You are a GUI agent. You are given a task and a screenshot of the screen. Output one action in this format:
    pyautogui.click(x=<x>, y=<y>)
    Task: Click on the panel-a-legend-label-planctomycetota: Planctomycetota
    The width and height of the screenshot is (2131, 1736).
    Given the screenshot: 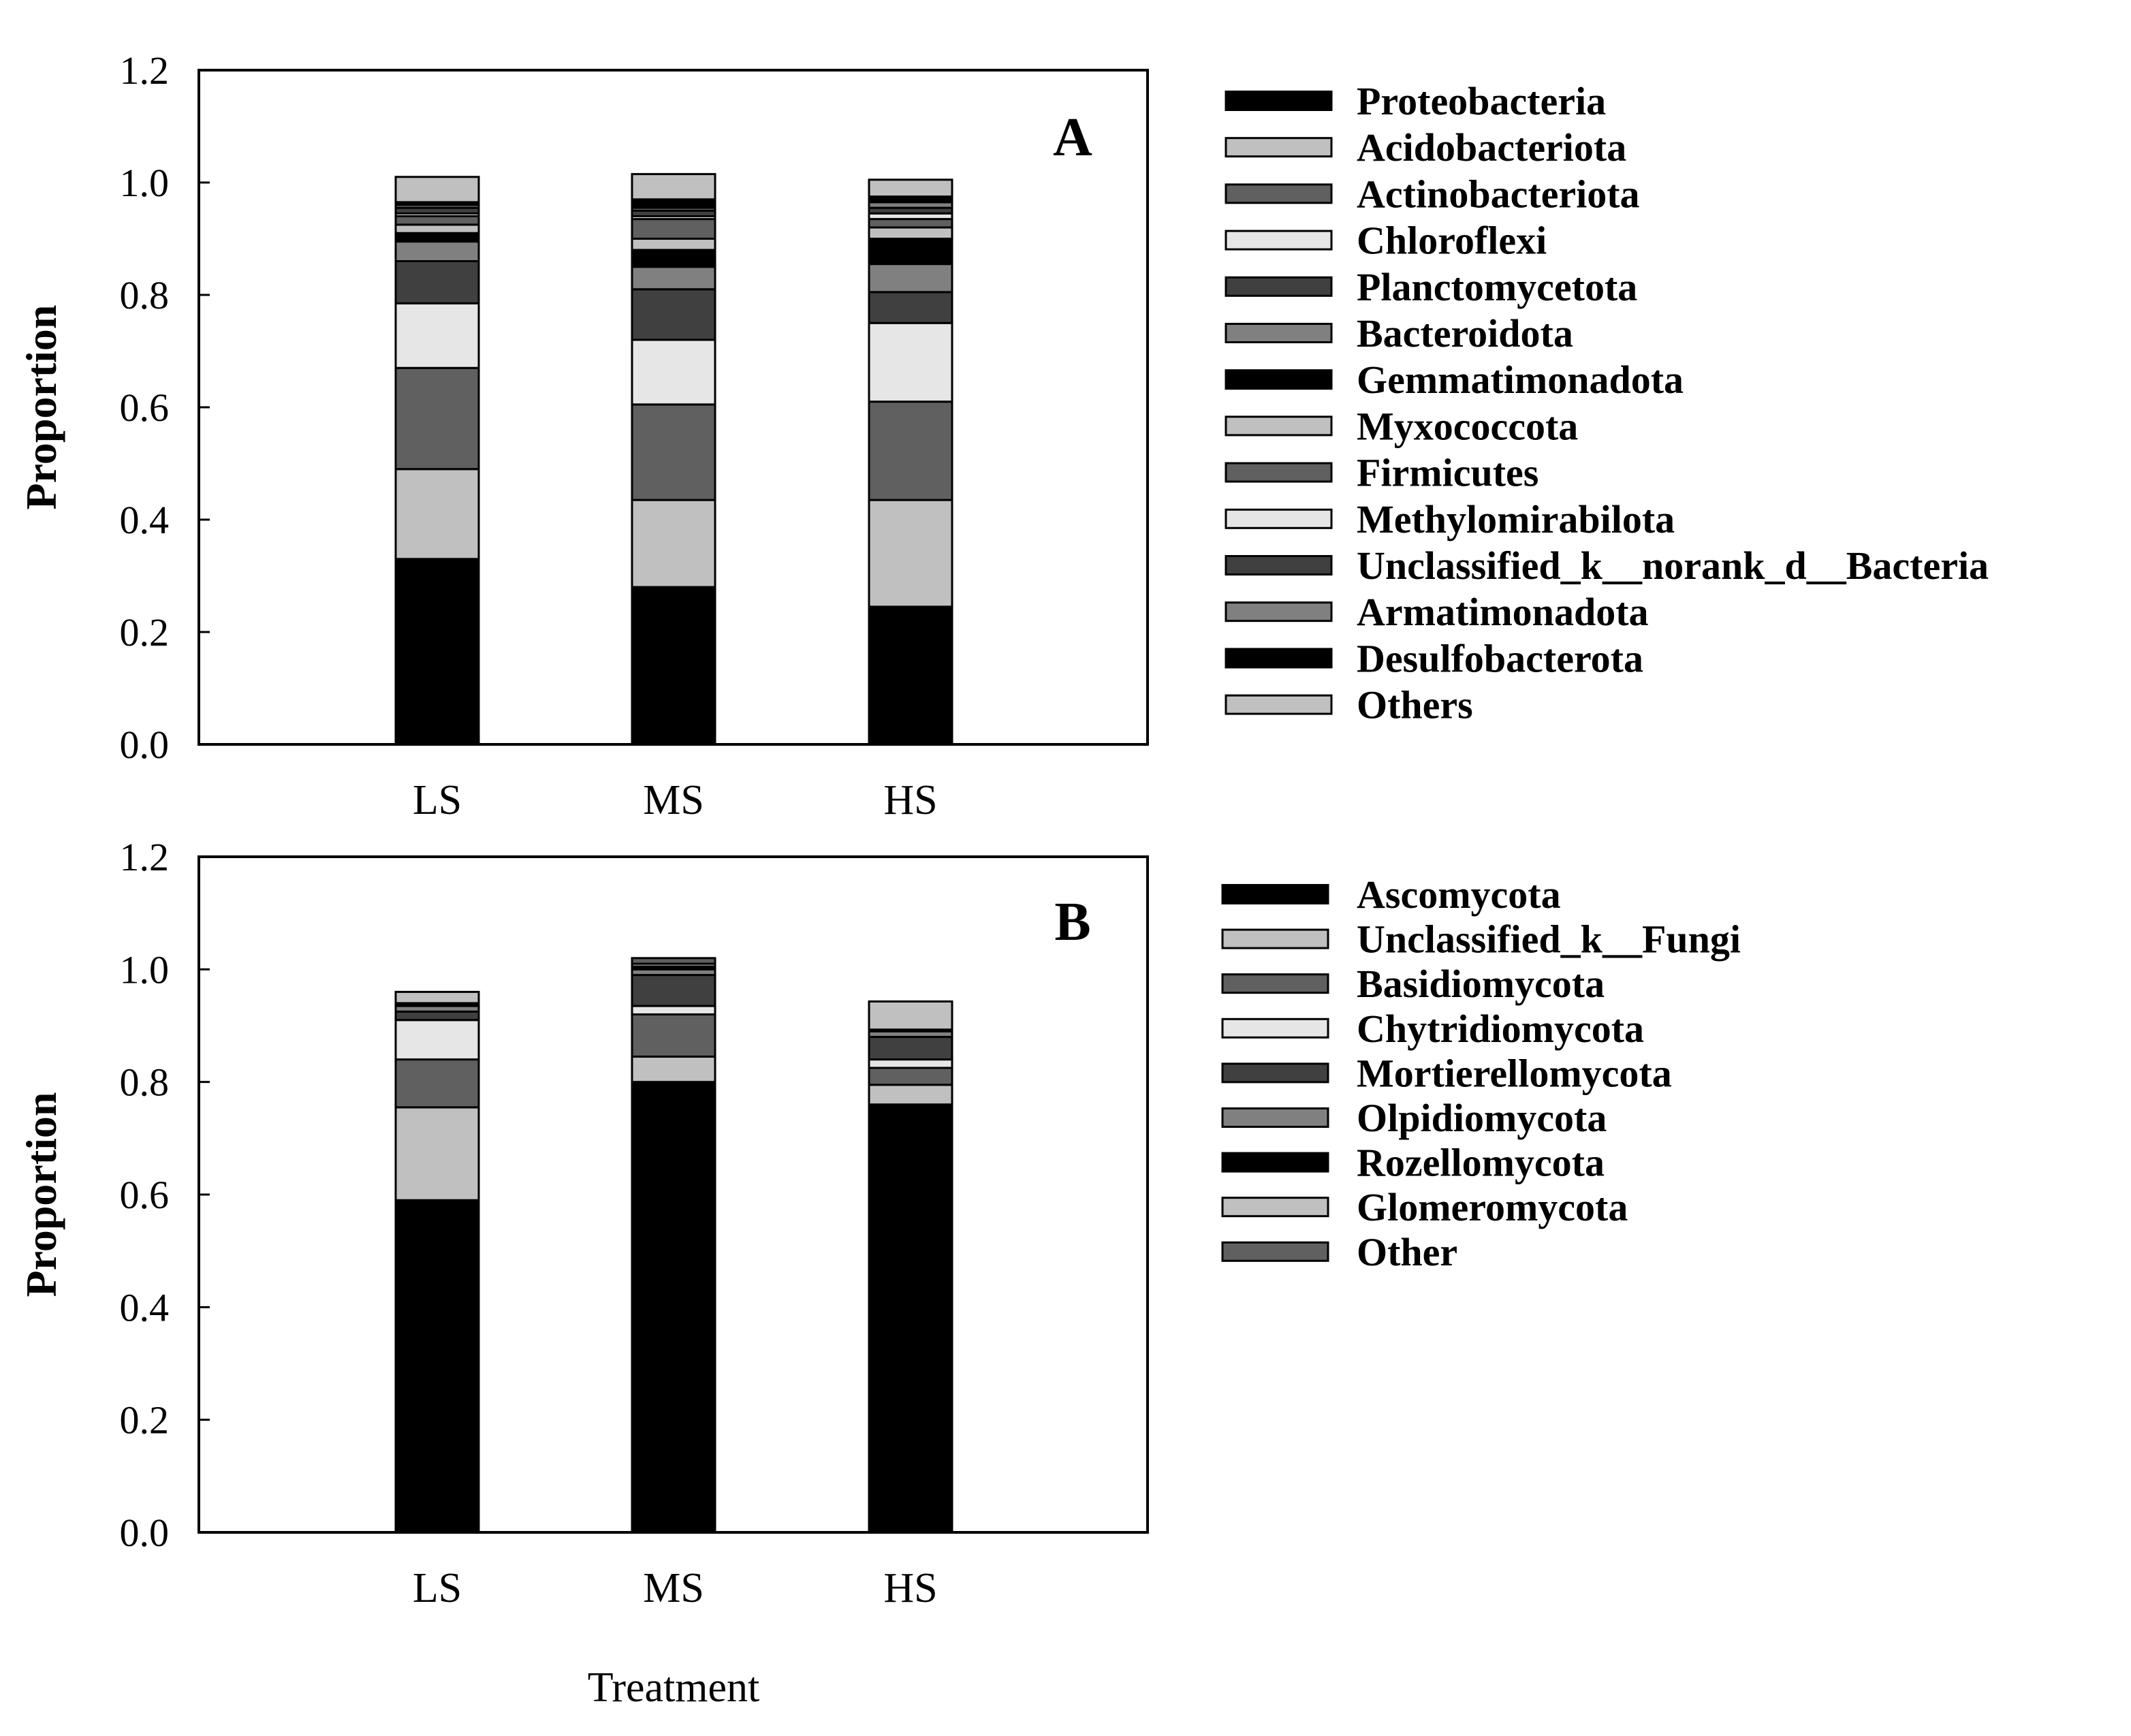 What is the action you would take?
    pyautogui.click(x=1497, y=287)
    